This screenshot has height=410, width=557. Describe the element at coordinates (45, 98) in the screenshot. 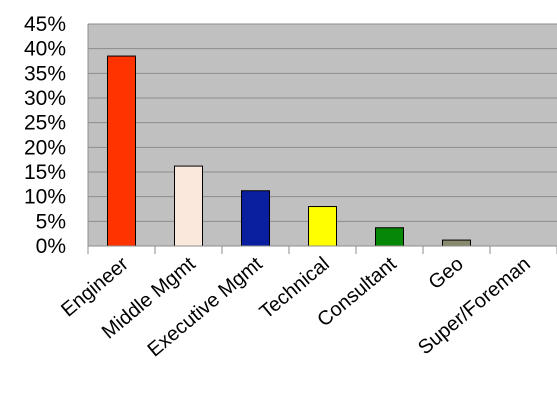

I see `y-tick-label: 30%` at that location.